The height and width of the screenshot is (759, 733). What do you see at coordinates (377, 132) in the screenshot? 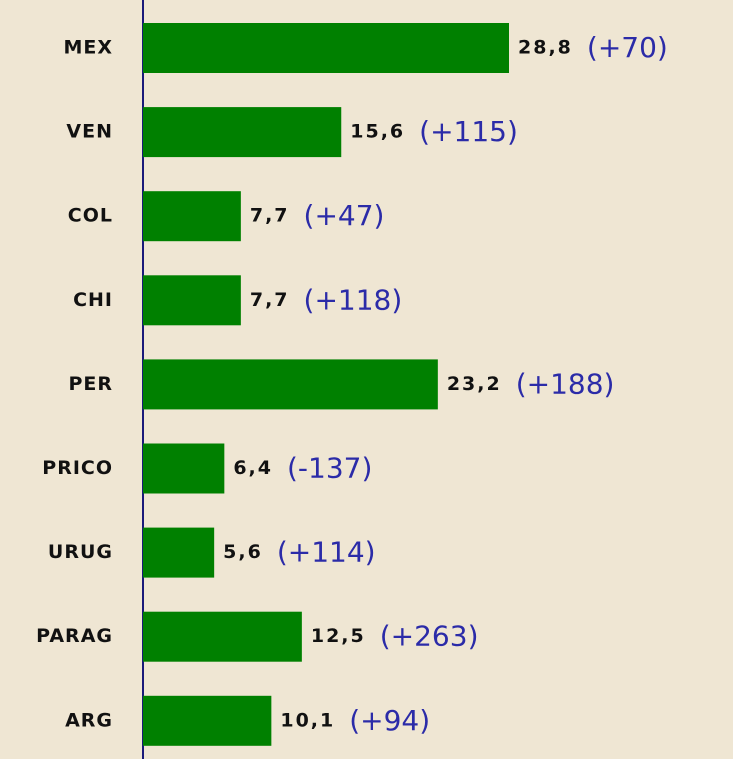
I see `value-label: 15,6` at bounding box center [377, 132].